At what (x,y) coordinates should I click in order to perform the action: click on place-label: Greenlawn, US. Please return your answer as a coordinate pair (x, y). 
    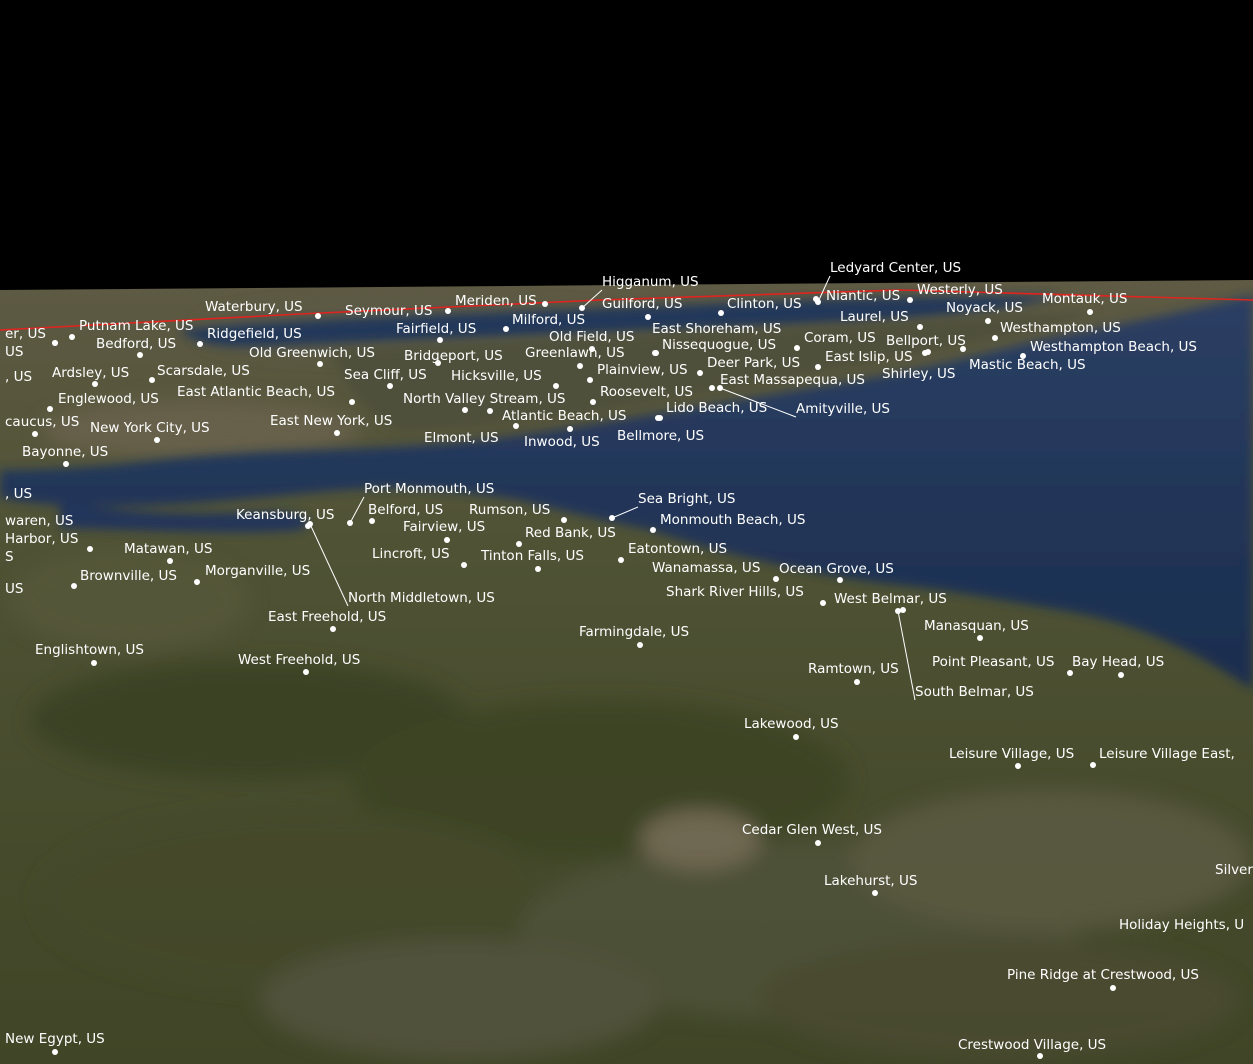
    Looking at the image, I should click on (575, 353).